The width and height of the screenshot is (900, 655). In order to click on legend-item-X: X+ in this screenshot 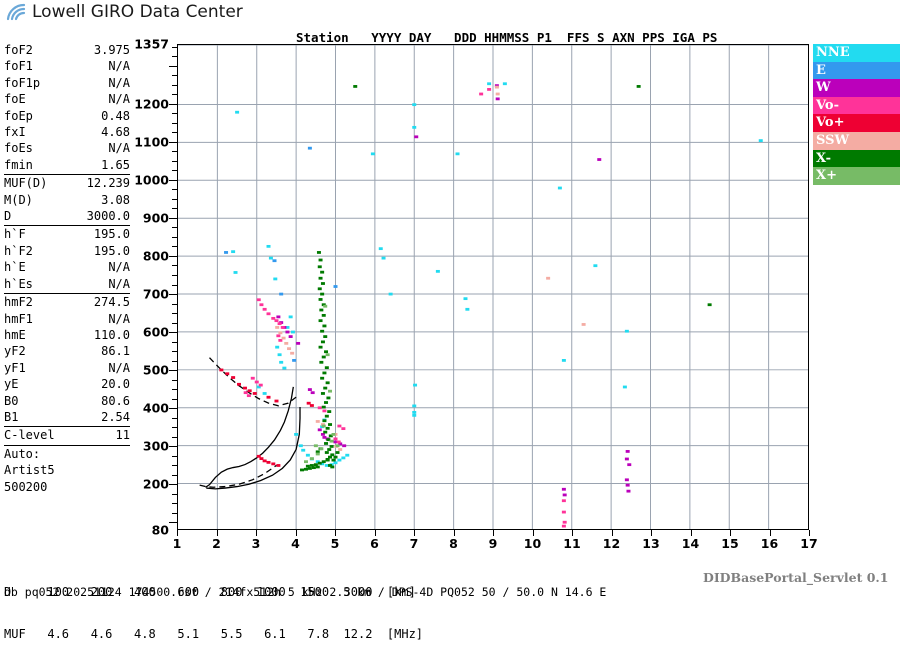, I will do `click(856, 176)`.